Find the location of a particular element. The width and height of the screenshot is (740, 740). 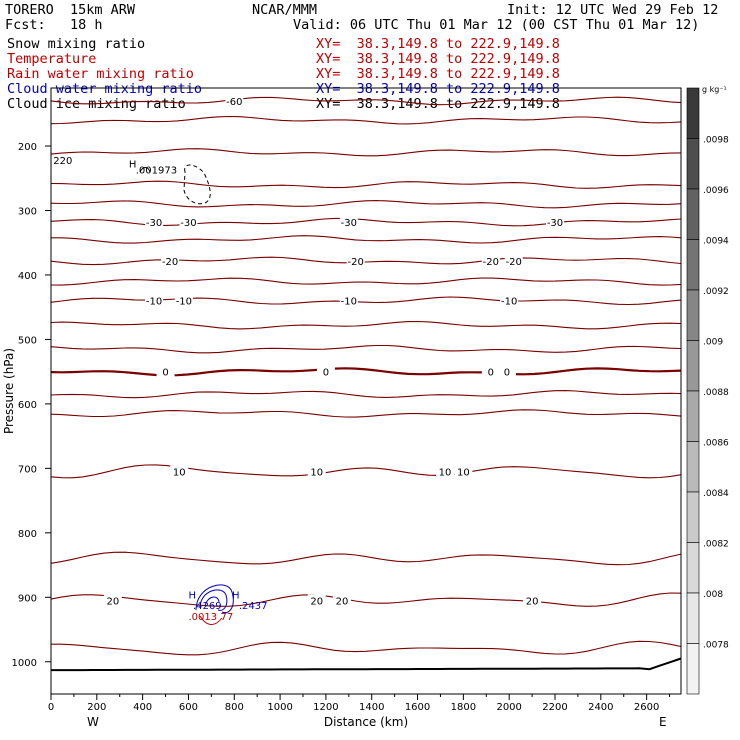

y-tick-label: 600 is located at coordinates (27, 405).